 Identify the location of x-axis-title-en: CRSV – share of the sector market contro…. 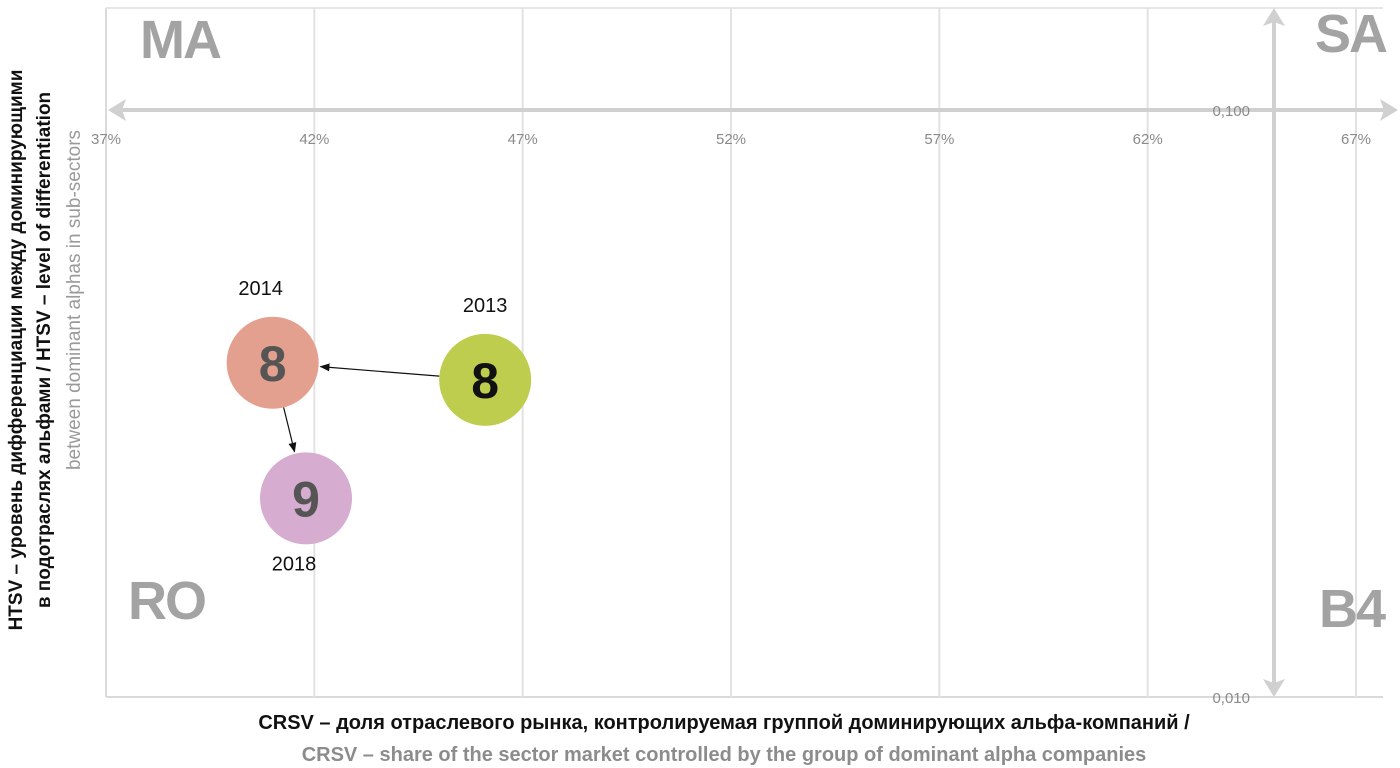
(724, 755).